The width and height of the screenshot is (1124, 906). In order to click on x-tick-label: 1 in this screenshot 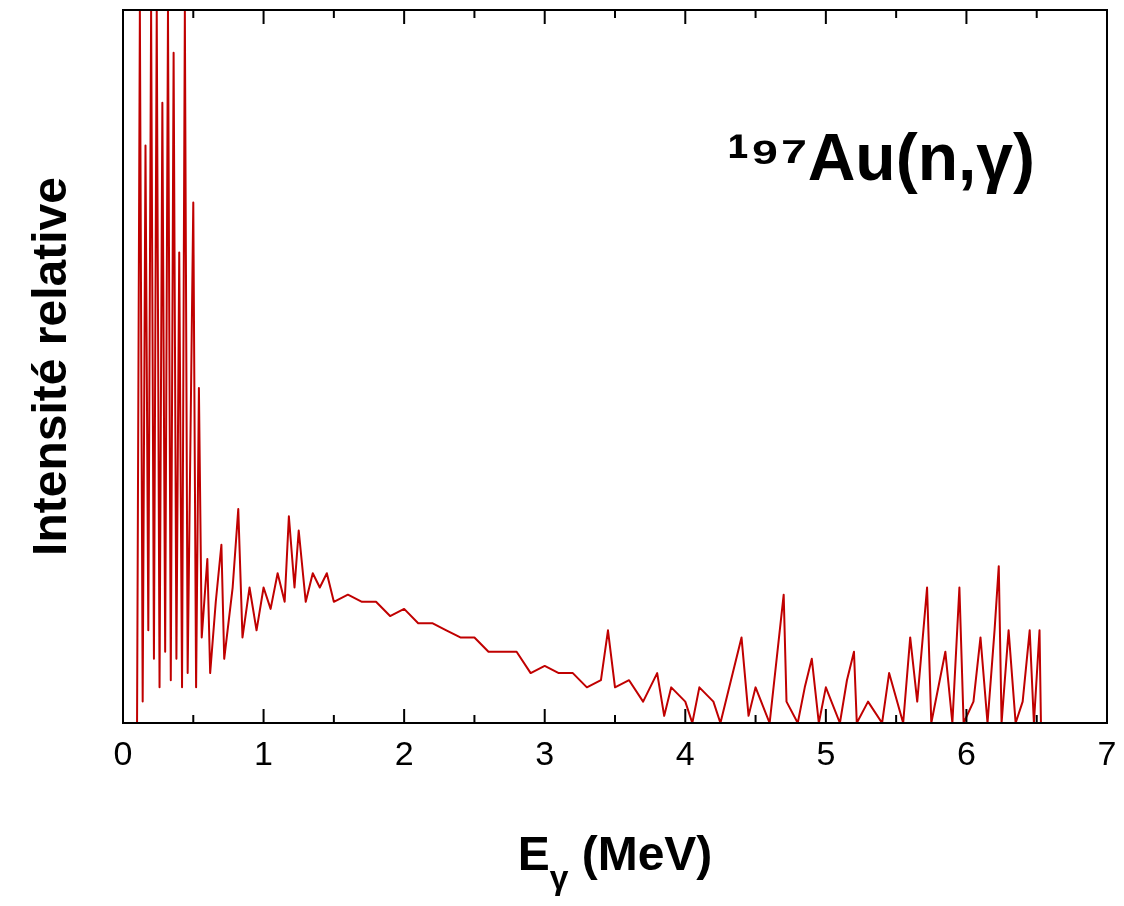, I will do `click(264, 753)`.